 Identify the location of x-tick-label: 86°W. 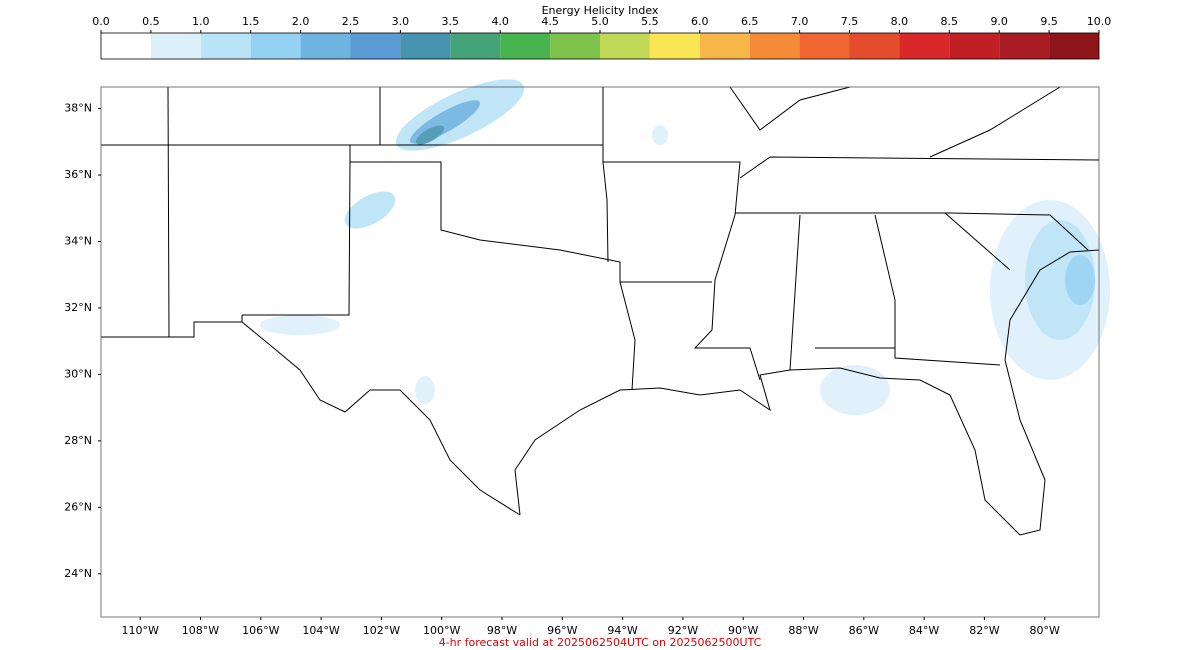
(864, 630).